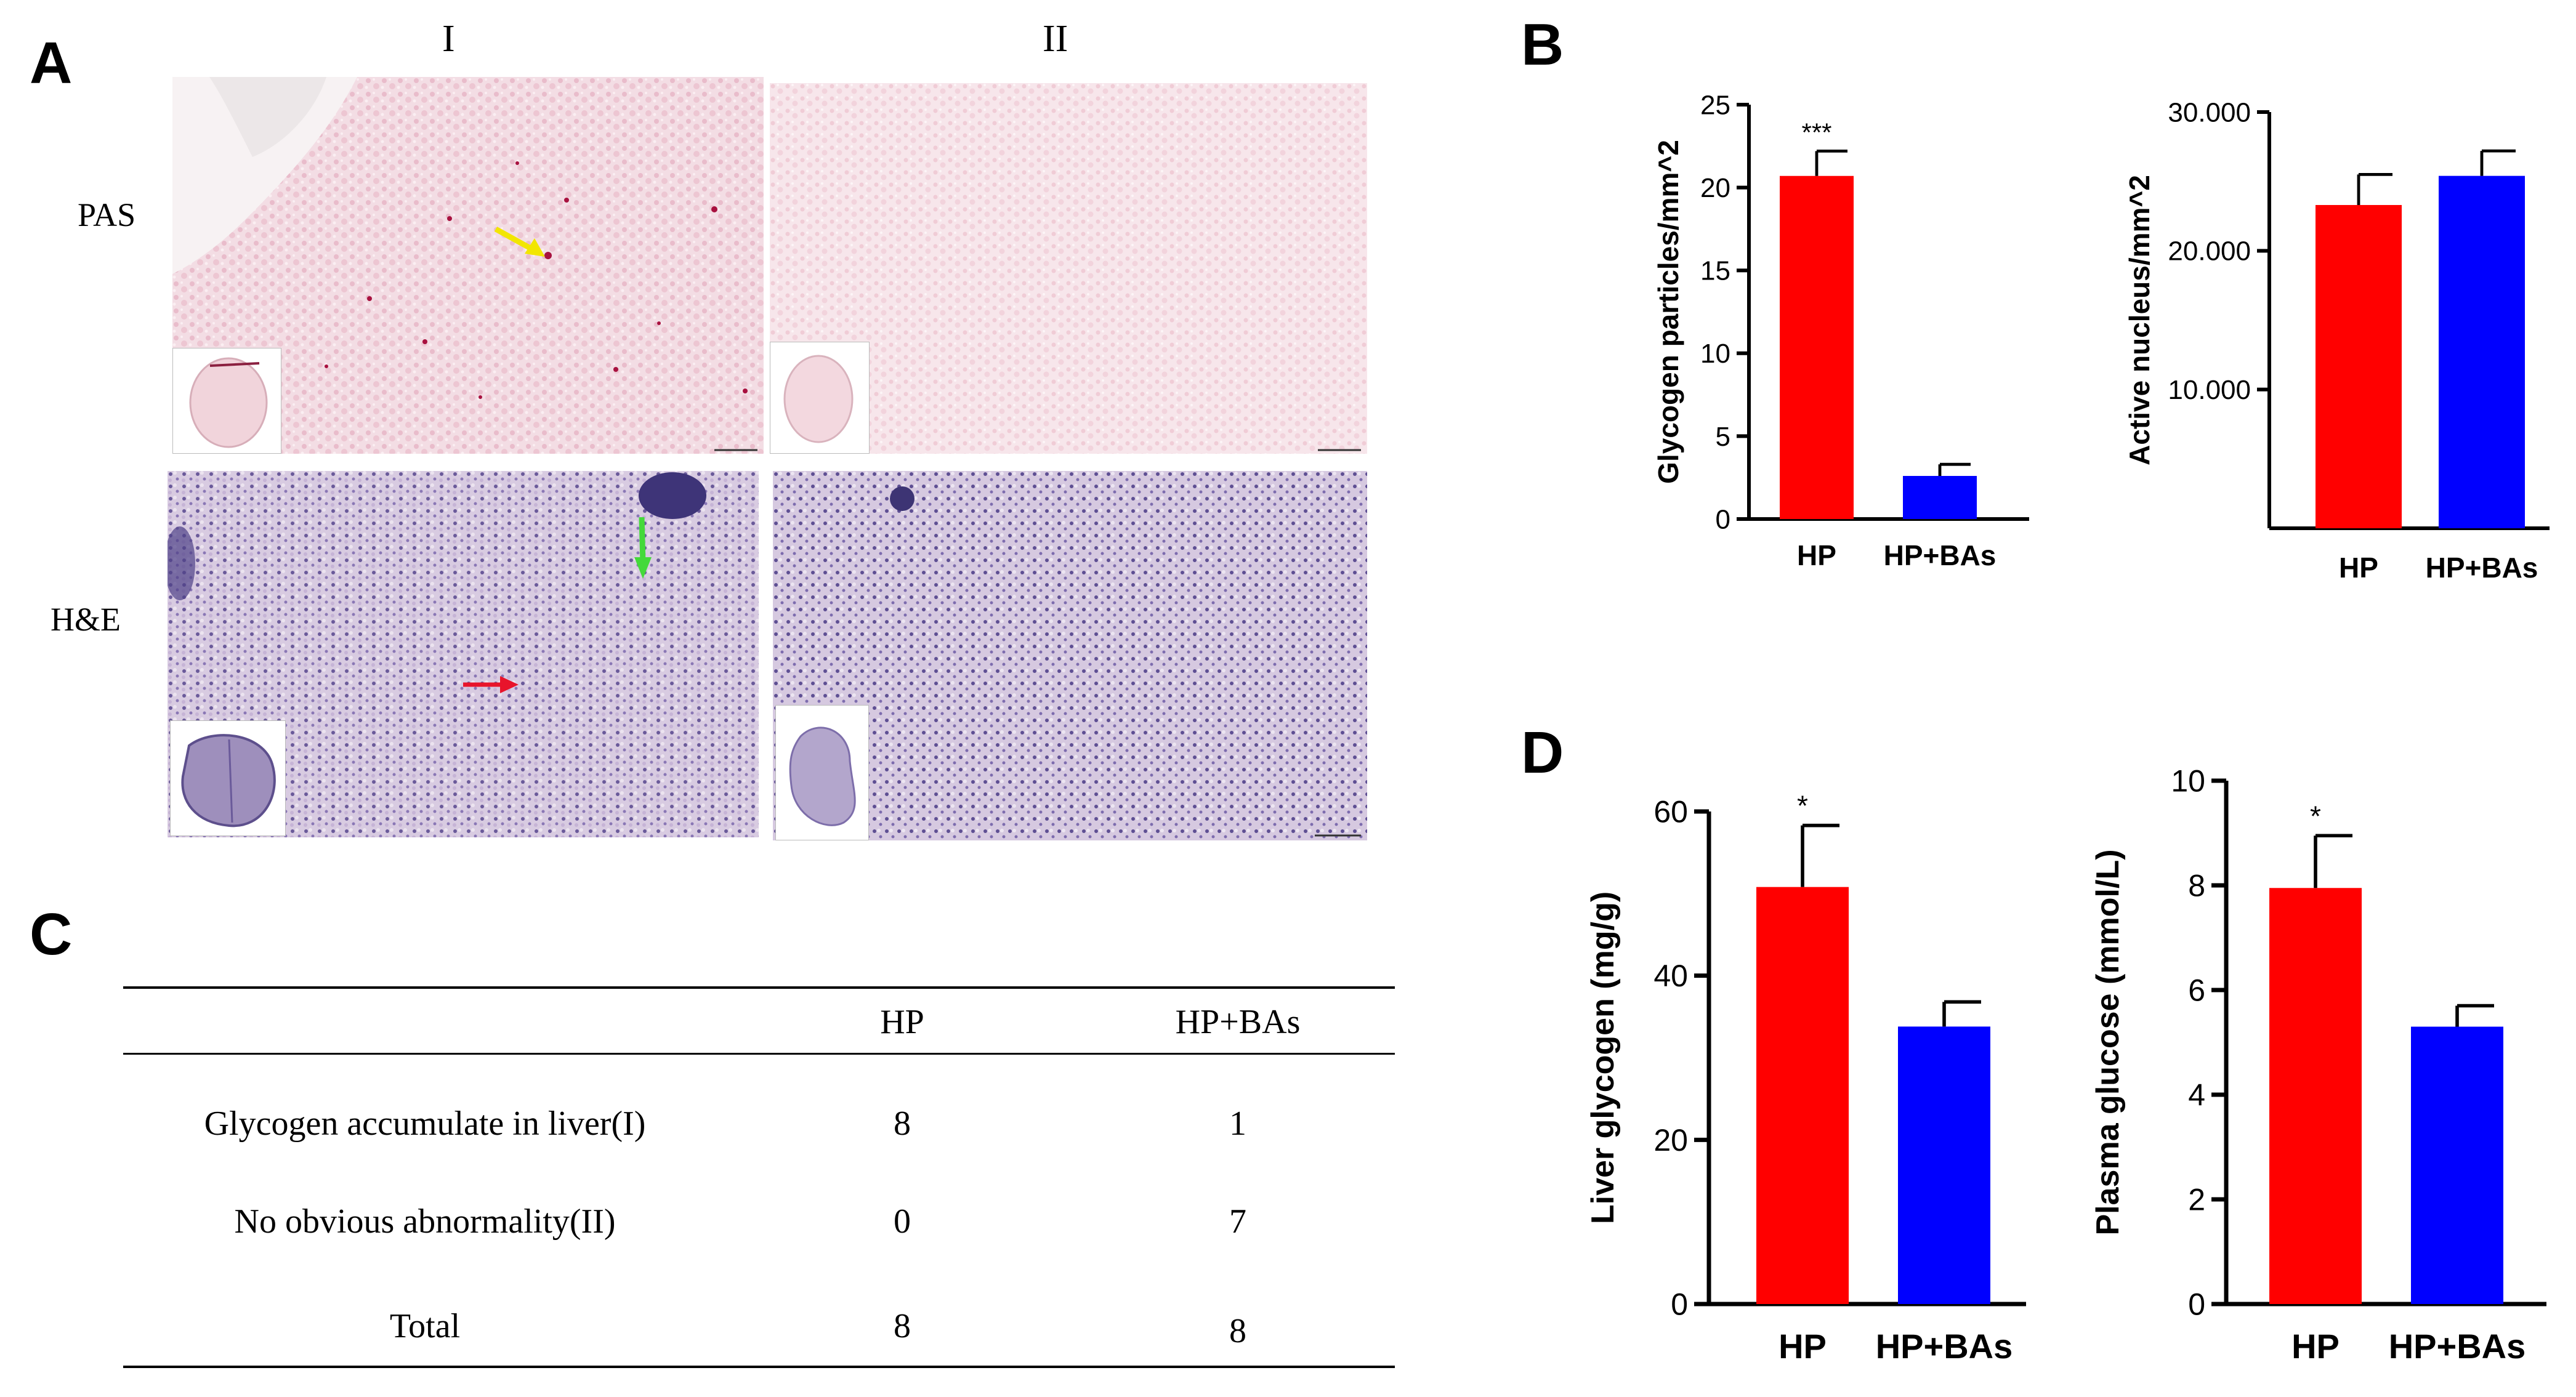 The height and width of the screenshot is (1397, 2576). I want to click on table-cell: 1, so click(1237, 1124).